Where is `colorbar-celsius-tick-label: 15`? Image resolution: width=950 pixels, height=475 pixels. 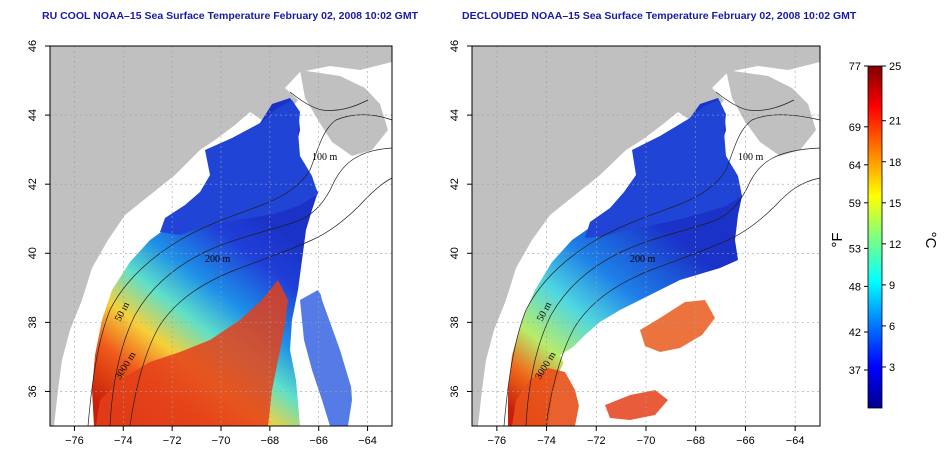
colorbar-celsius-tick-label: 15 is located at coordinates (895, 204).